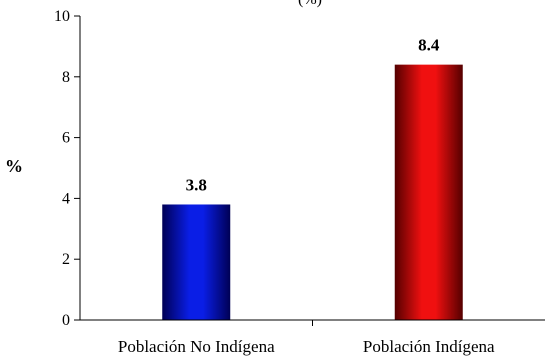  What do you see at coordinates (428, 192) in the screenshot?
I see `bar-indigena` at bounding box center [428, 192].